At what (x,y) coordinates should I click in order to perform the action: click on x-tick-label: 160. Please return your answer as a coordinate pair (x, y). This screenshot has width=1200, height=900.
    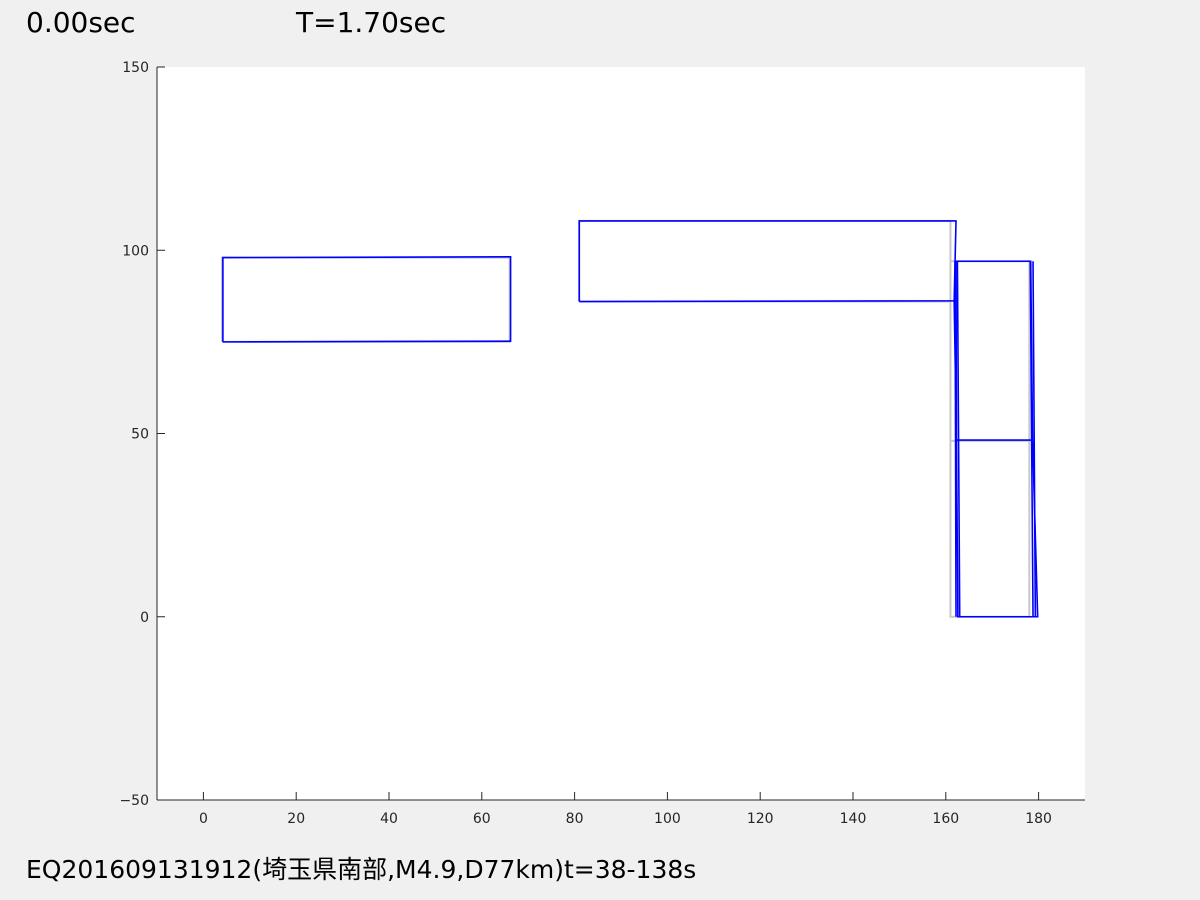
    Looking at the image, I should click on (945, 819).